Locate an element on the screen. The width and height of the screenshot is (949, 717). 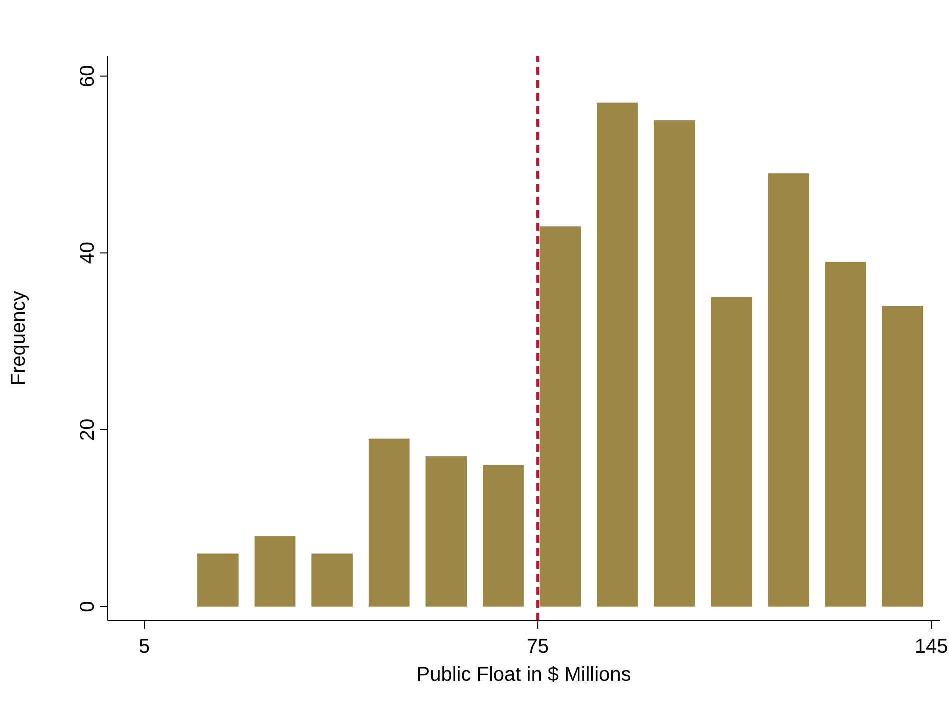
y-tick-label: 20 is located at coordinates (88, 430).